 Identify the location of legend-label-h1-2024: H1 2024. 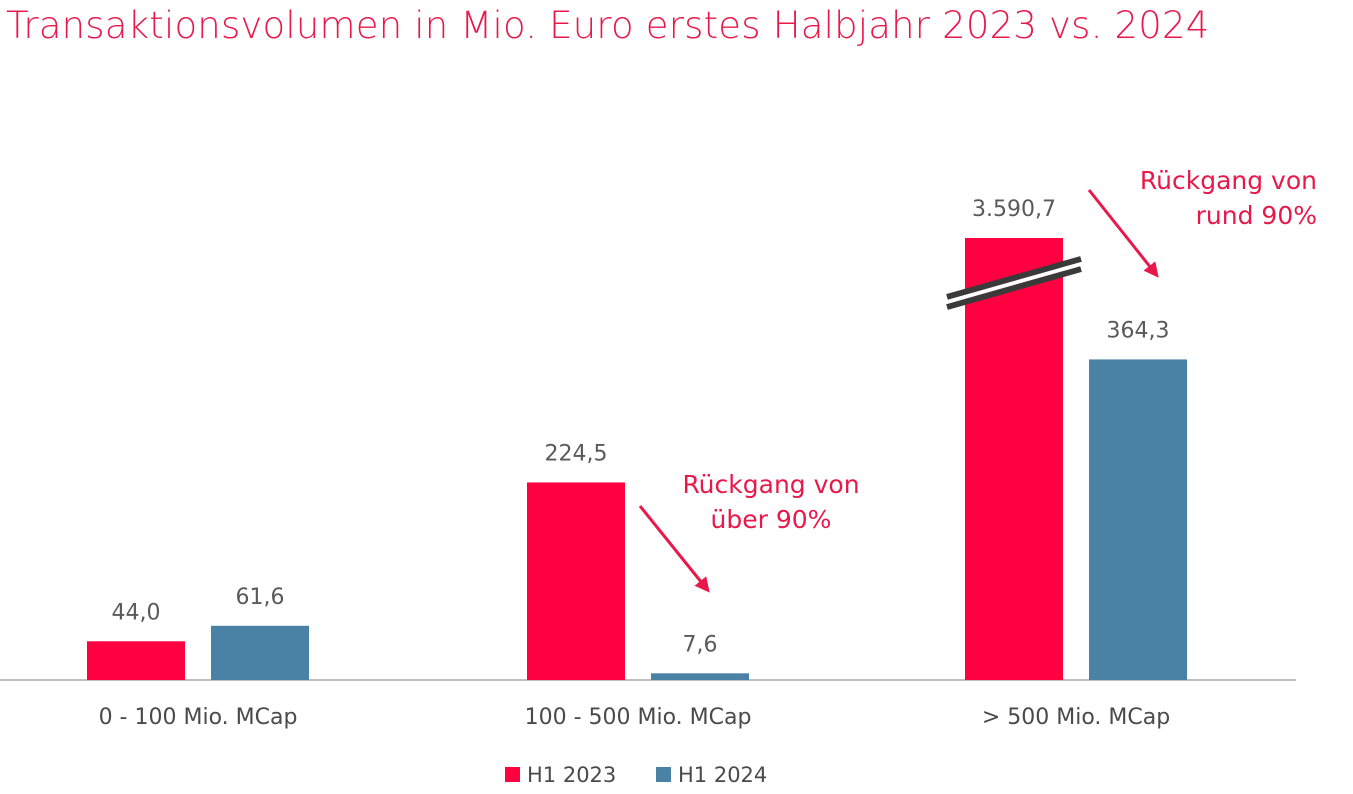
(722, 775).